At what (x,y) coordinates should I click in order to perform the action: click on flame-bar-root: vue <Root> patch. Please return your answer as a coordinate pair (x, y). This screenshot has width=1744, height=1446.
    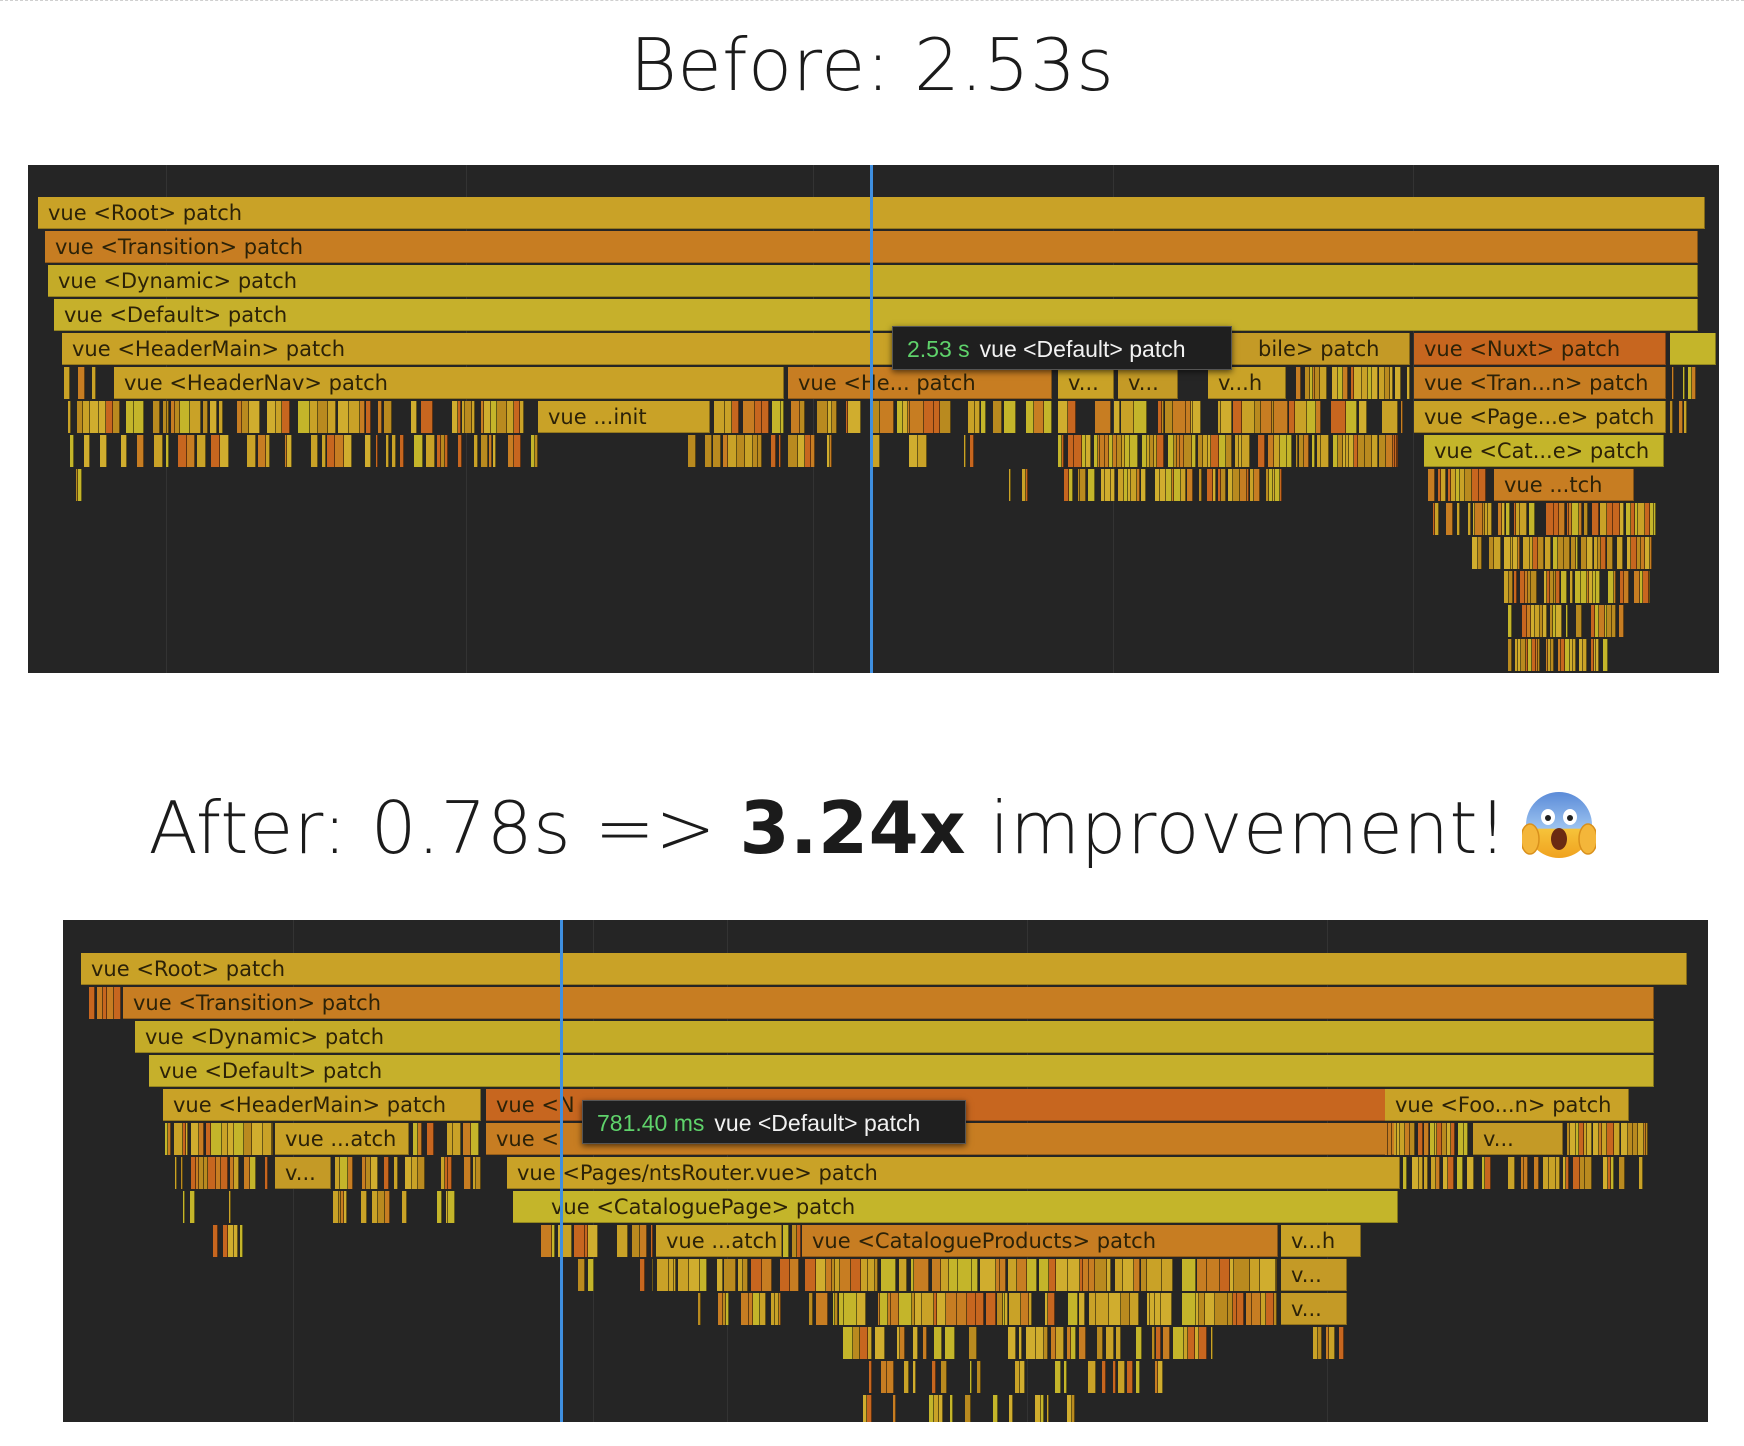
    Looking at the image, I should click on (884, 969).